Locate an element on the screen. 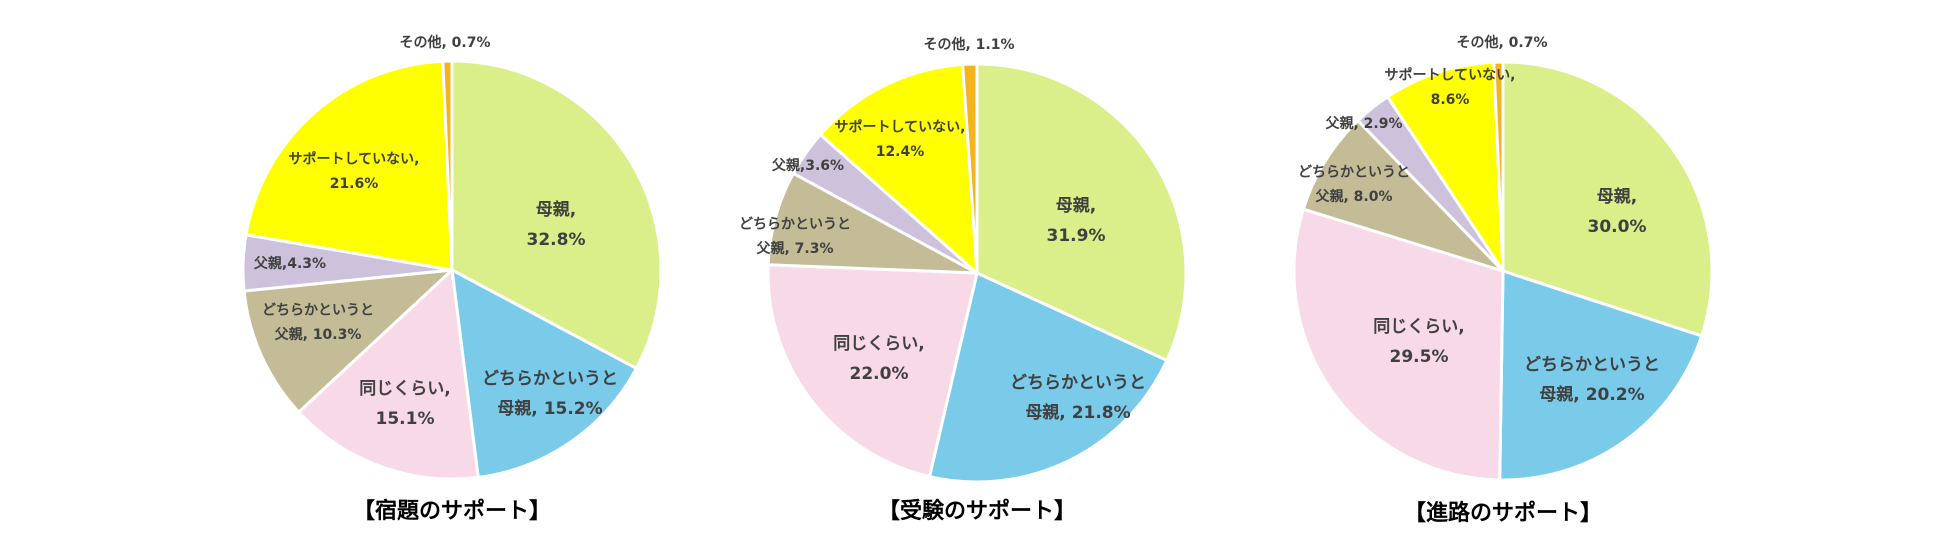 The height and width of the screenshot is (550, 1950). slice-label-line: 21.6% is located at coordinates (354, 184).